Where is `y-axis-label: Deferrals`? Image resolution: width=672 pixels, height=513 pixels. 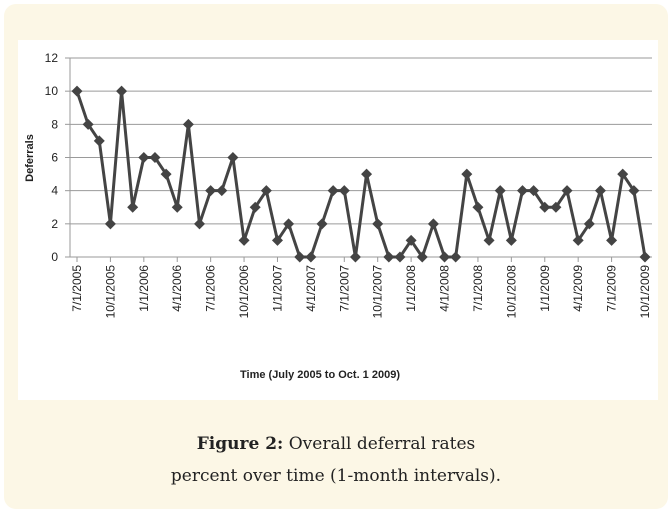
y-axis-label: Deferrals is located at coordinates (30, 158).